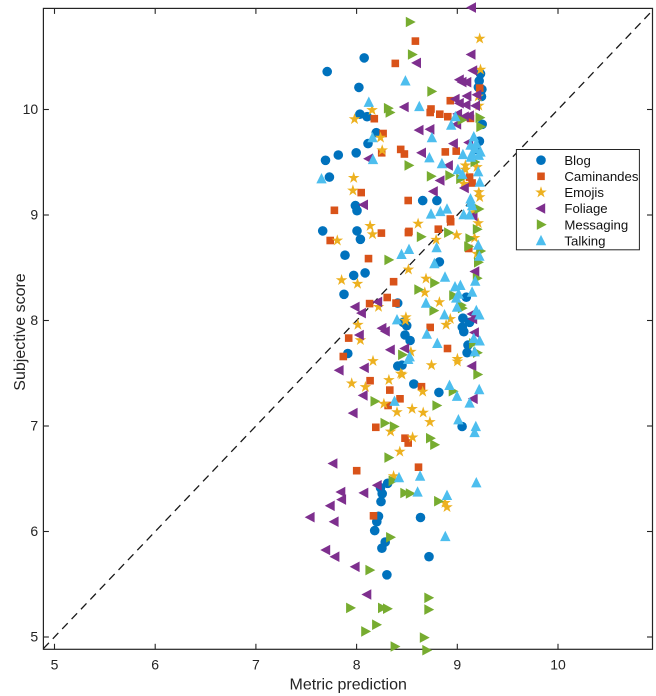 The width and height of the screenshot is (656, 696). What do you see at coordinates (585, 208) in the screenshot?
I see `svg-text: Foliage` at bounding box center [585, 208].